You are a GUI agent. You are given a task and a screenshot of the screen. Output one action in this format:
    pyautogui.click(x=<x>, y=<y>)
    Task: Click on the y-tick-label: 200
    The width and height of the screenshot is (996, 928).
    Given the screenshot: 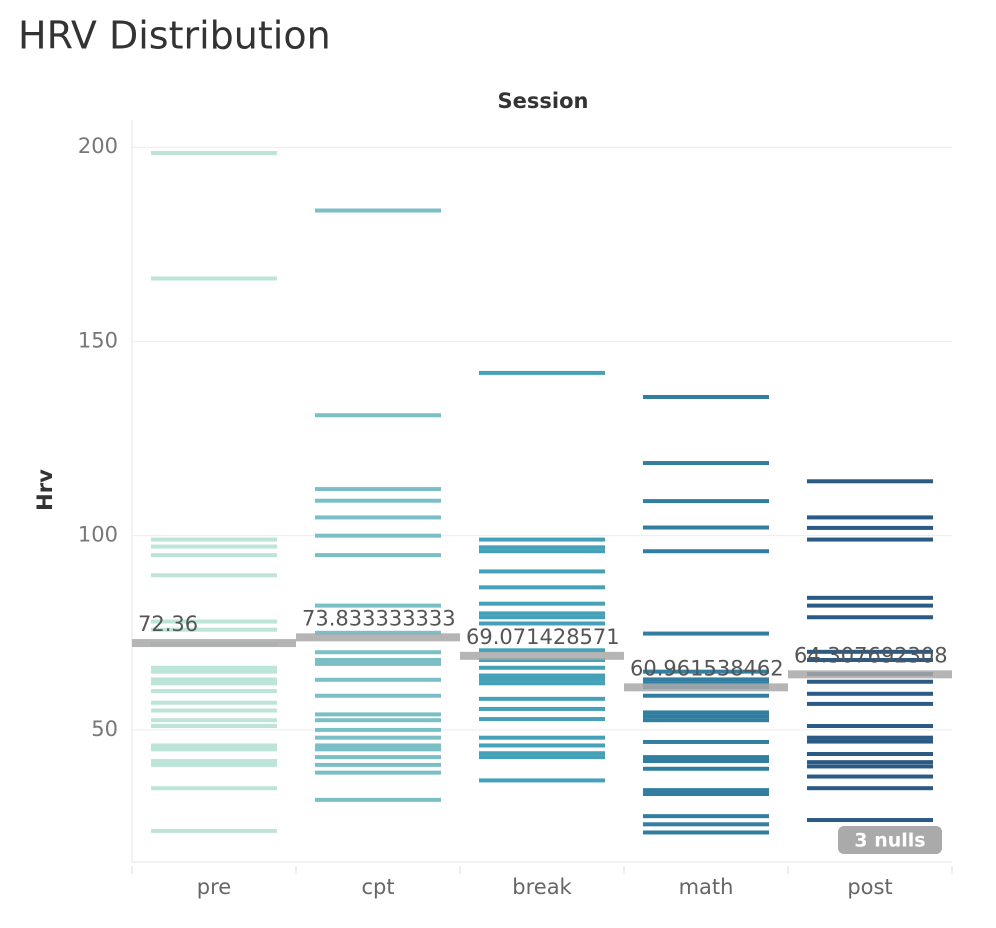 What is the action you would take?
    pyautogui.click(x=98, y=146)
    